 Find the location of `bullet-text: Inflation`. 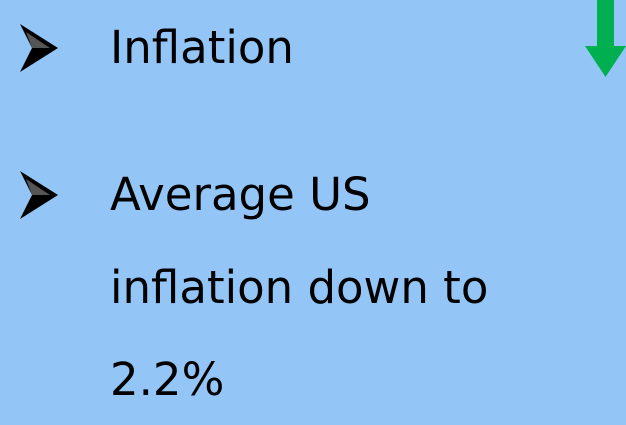

bullet-text: Inflation is located at coordinates (202, 47).